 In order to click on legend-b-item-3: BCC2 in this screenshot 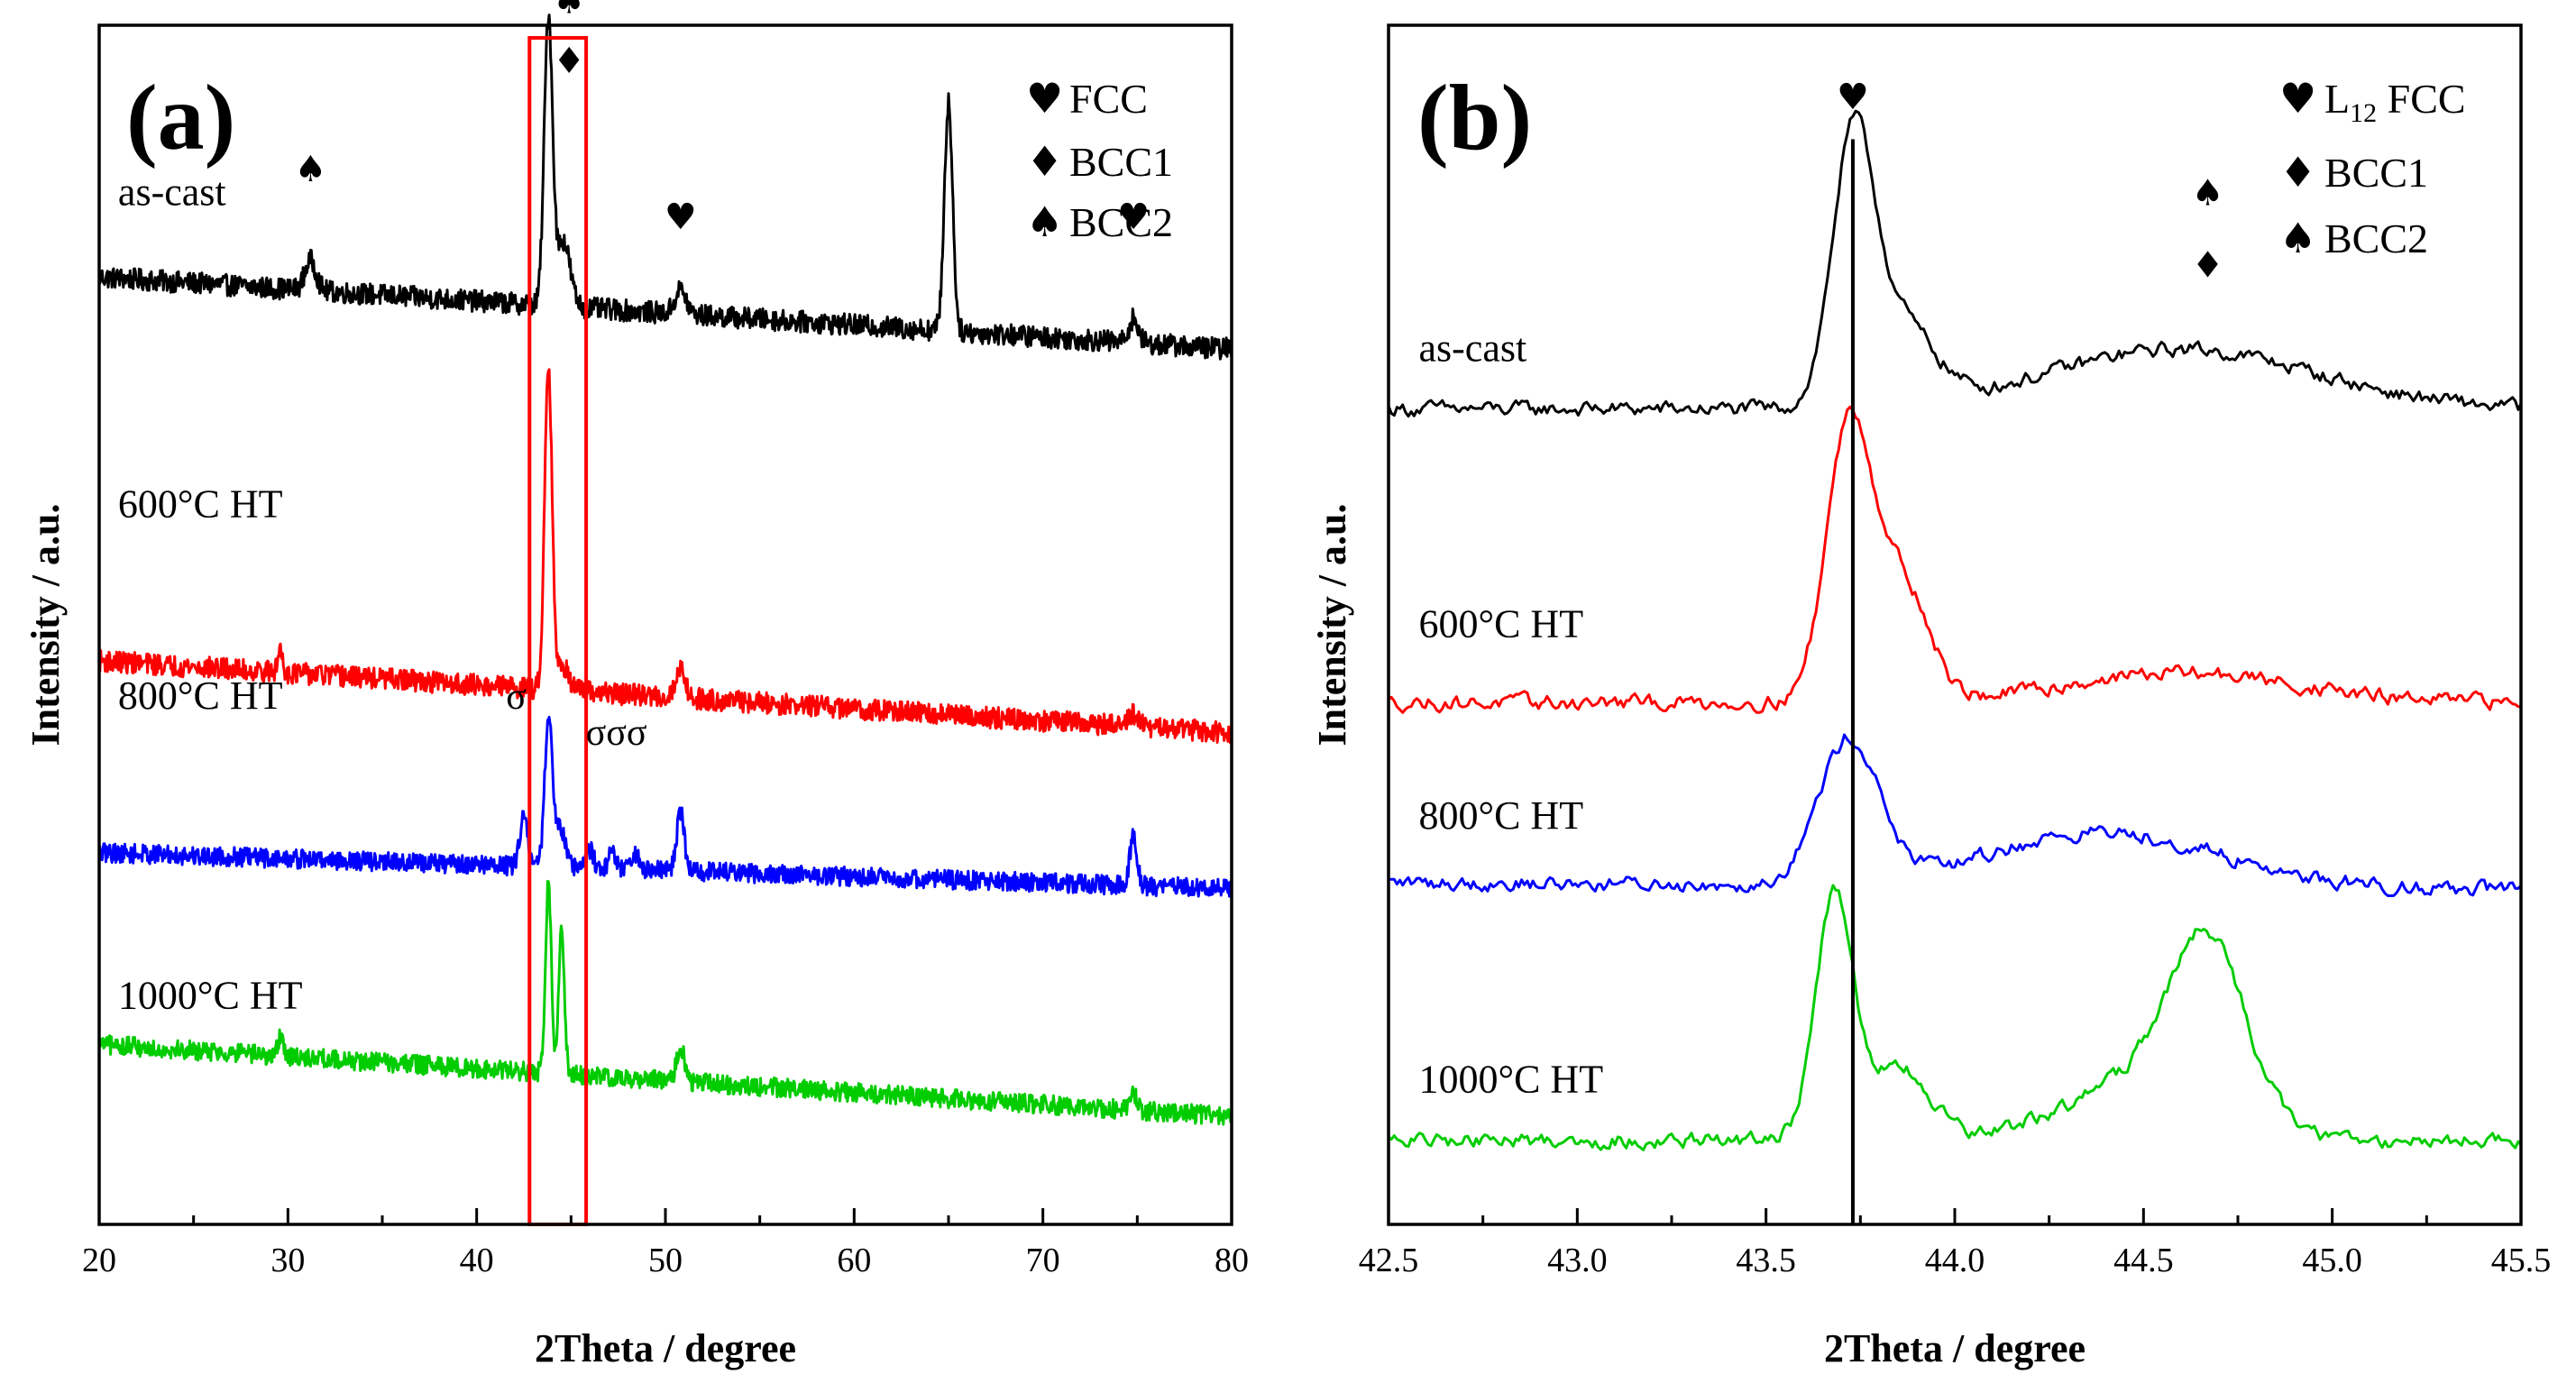, I will do `click(2376, 238)`.